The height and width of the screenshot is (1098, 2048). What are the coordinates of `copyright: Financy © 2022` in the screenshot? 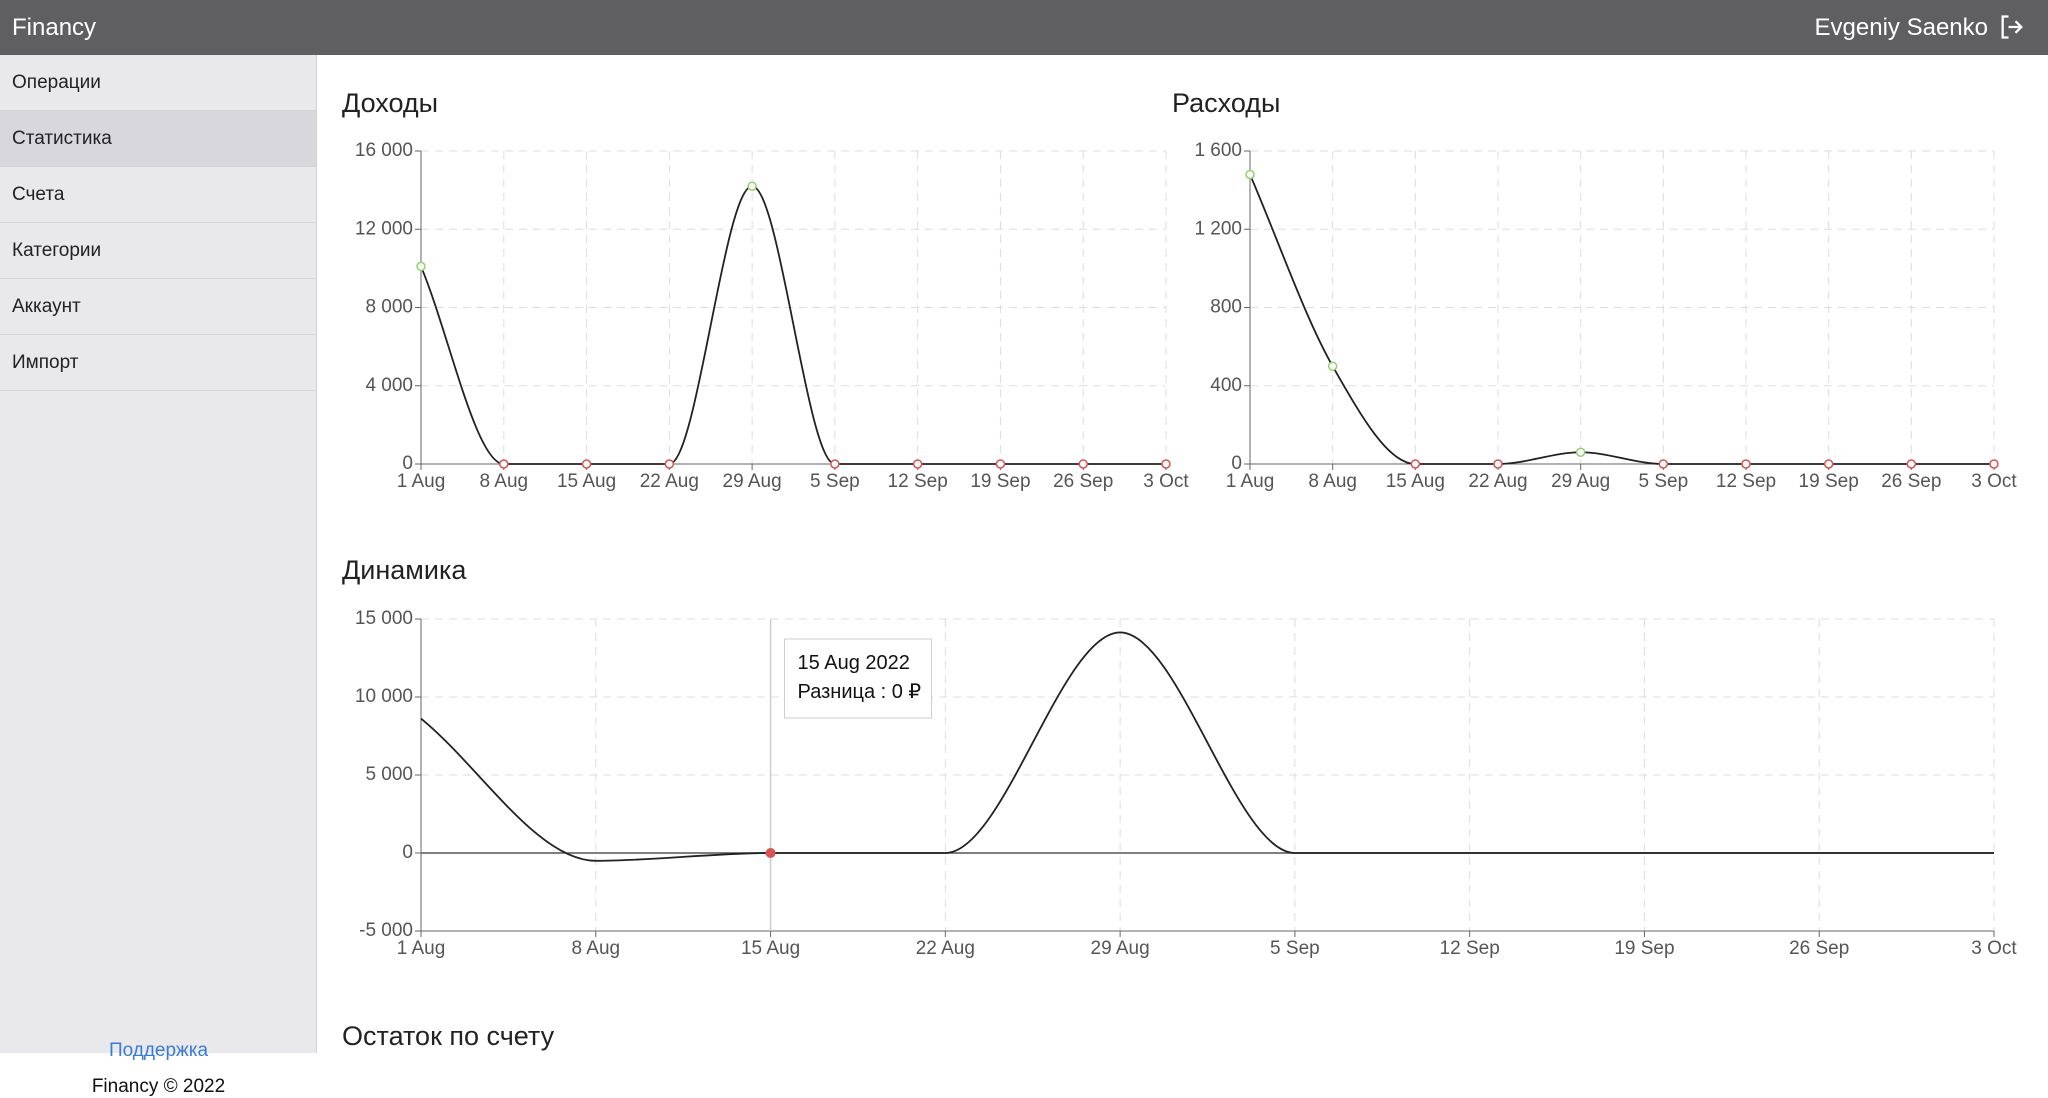 It's located at (158, 1086).